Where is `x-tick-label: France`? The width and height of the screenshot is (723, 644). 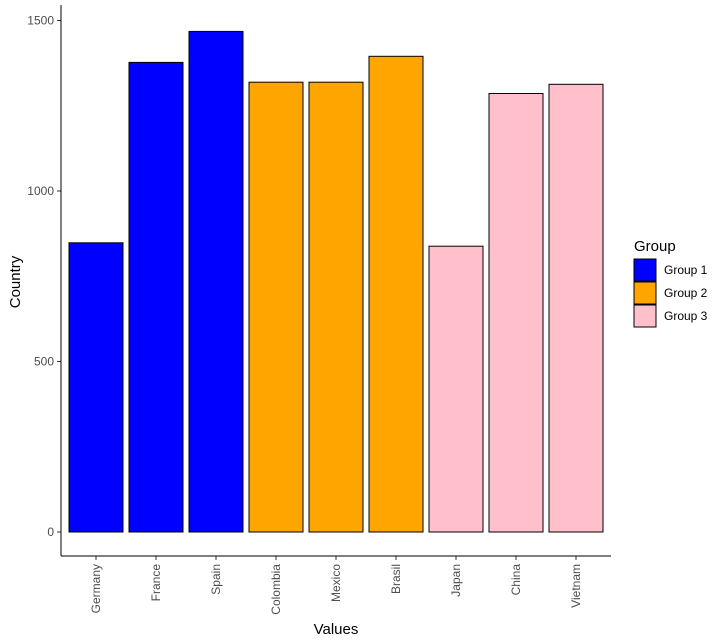
x-tick-label: France is located at coordinates (156, 583).